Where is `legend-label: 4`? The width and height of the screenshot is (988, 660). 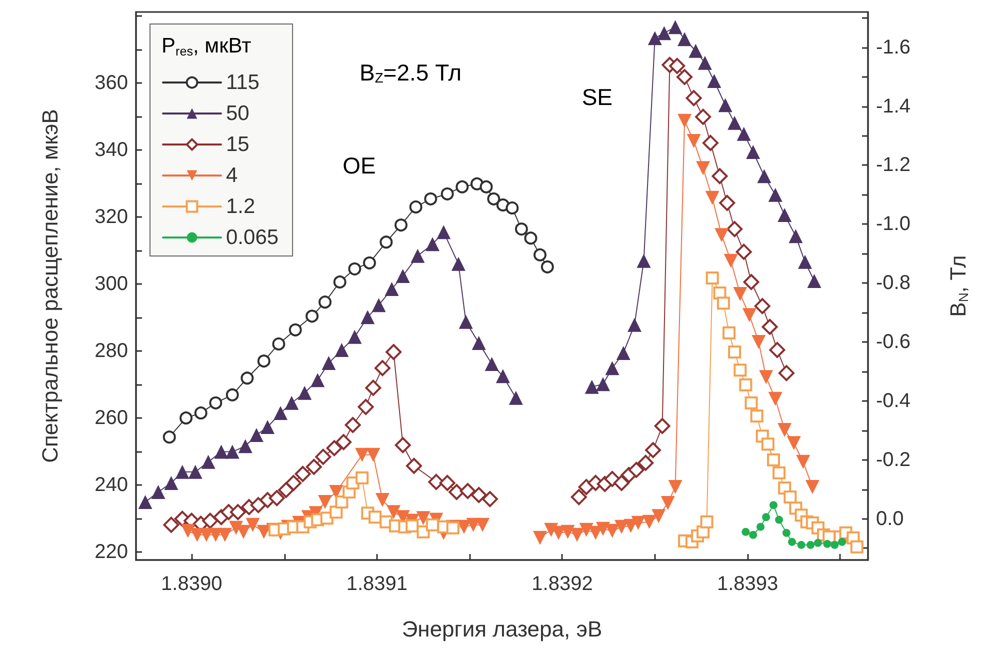
legend-label: 4 is located at coordinates (232, 175).